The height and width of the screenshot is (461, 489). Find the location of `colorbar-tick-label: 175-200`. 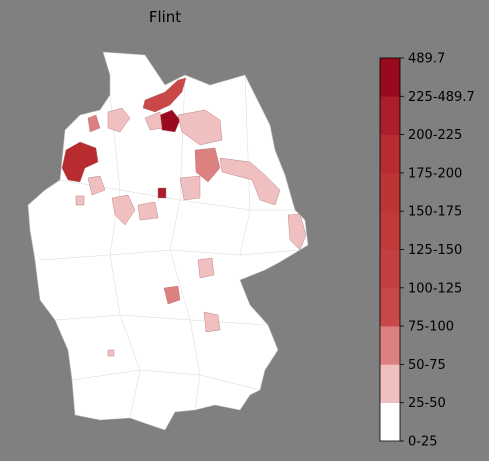

colorbar-tick-label: 175-200 is located at coordinates (435, 173).